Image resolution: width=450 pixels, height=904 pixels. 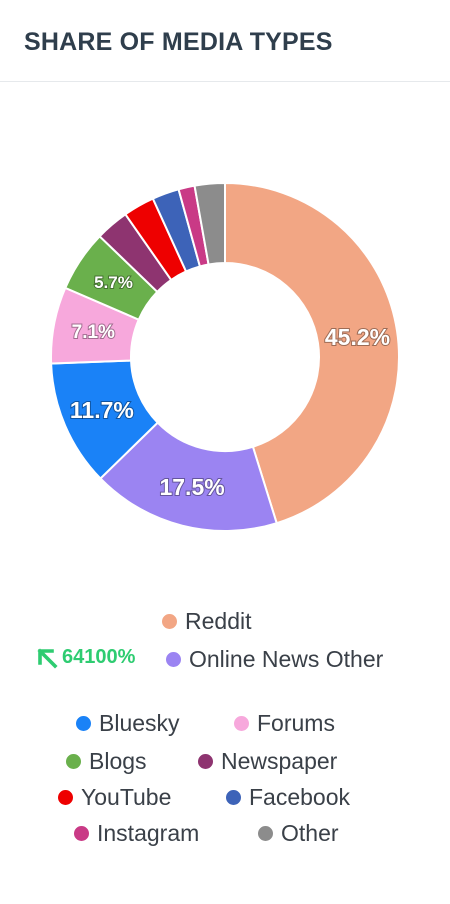 I want to click on data-label-online-news-other: 17.5%, so click(x=191, y=487).